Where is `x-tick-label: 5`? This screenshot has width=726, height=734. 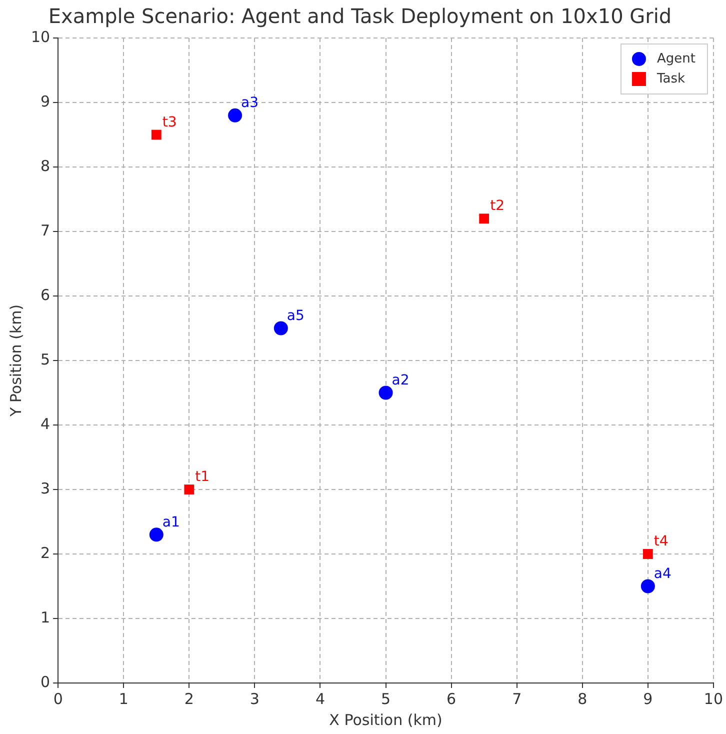 x-tick-label: 5 is located at coordinates (386, 699).